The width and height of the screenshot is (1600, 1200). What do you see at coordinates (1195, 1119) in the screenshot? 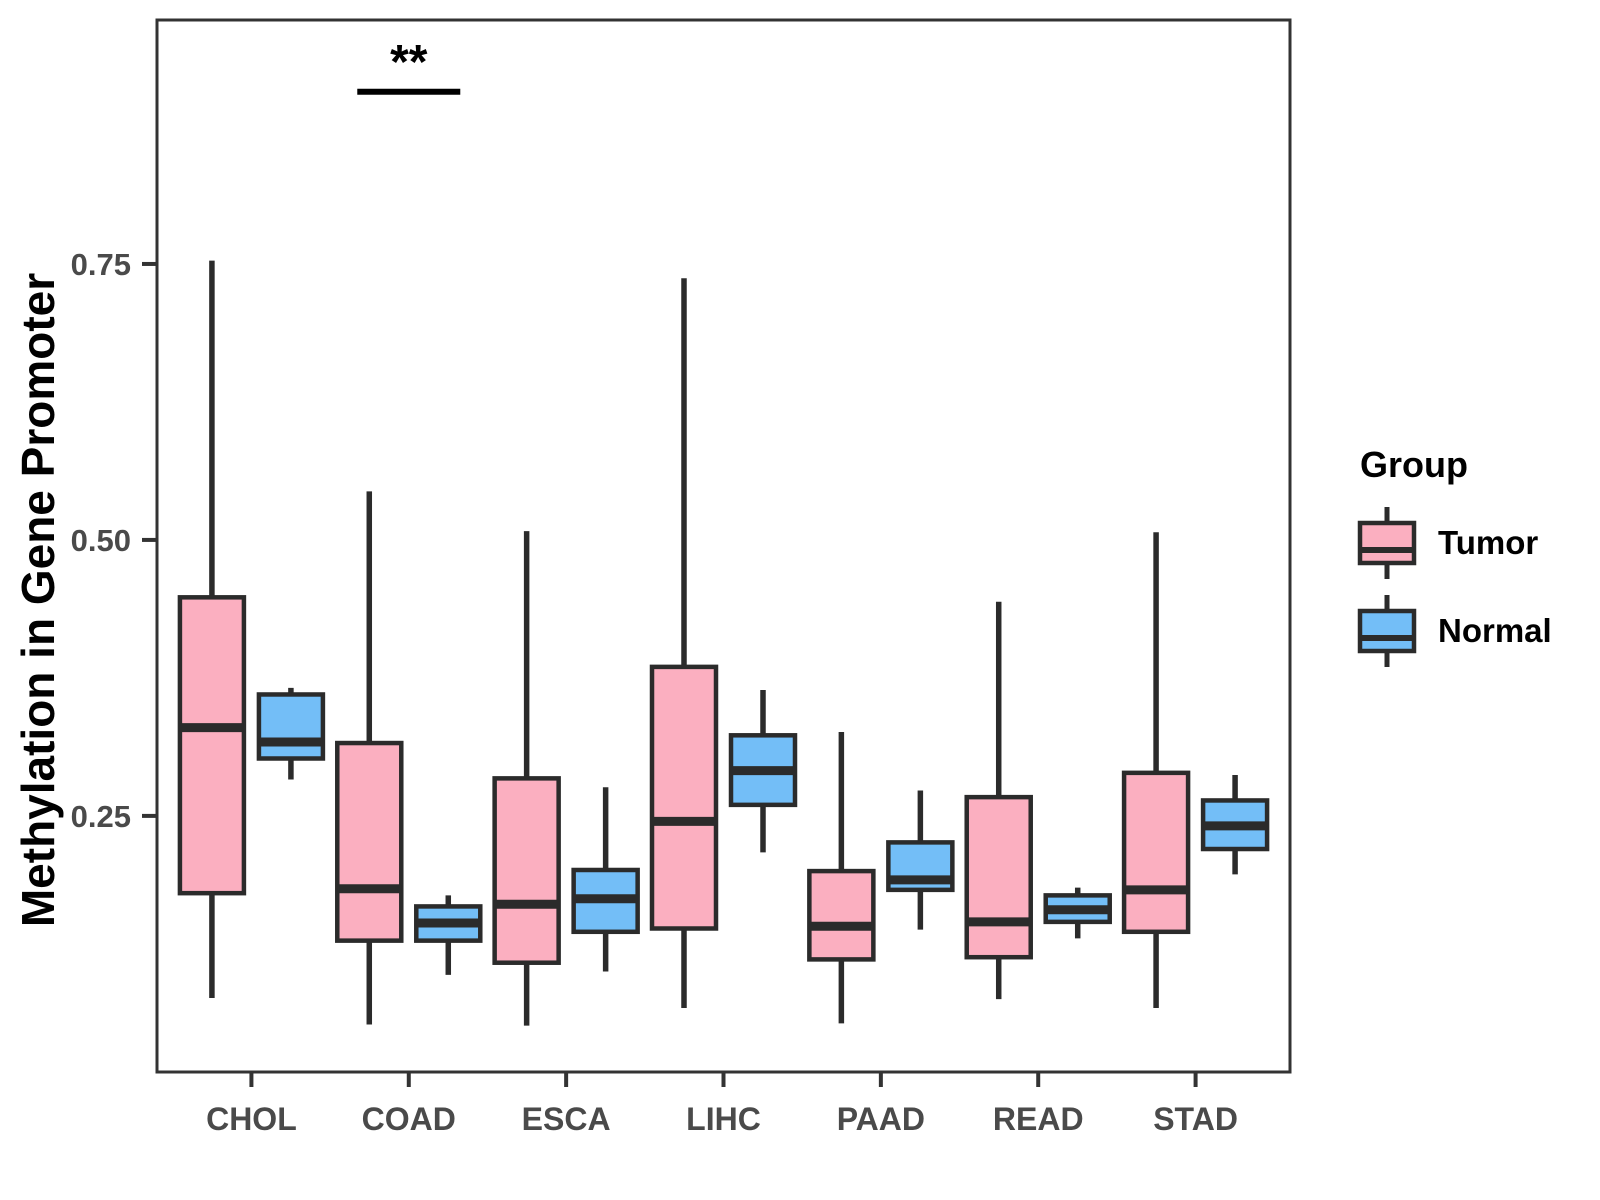
I see `x-tick-label-stad: STAD` at bounding box center [1195, 1119].